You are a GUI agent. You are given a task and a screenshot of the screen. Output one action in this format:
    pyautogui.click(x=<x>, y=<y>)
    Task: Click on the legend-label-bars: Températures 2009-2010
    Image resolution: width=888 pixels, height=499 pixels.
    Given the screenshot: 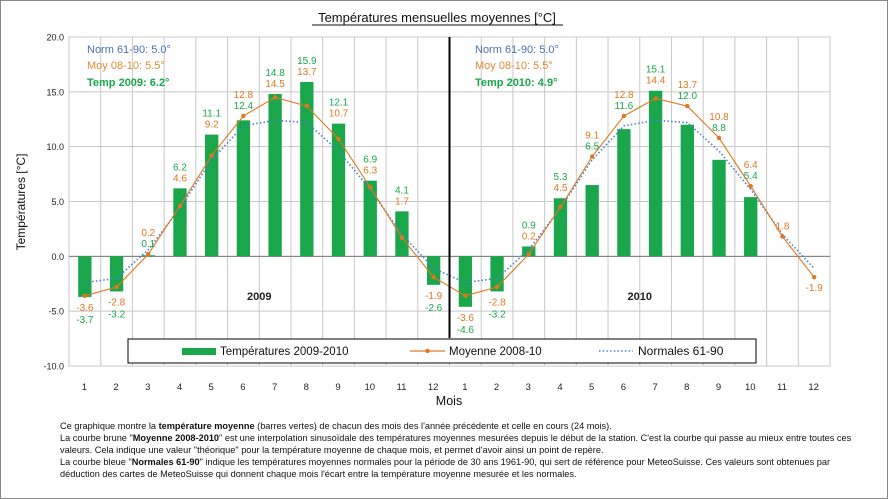 What is the action you would take?
    pyautogui.click(x=284, y=352)
    